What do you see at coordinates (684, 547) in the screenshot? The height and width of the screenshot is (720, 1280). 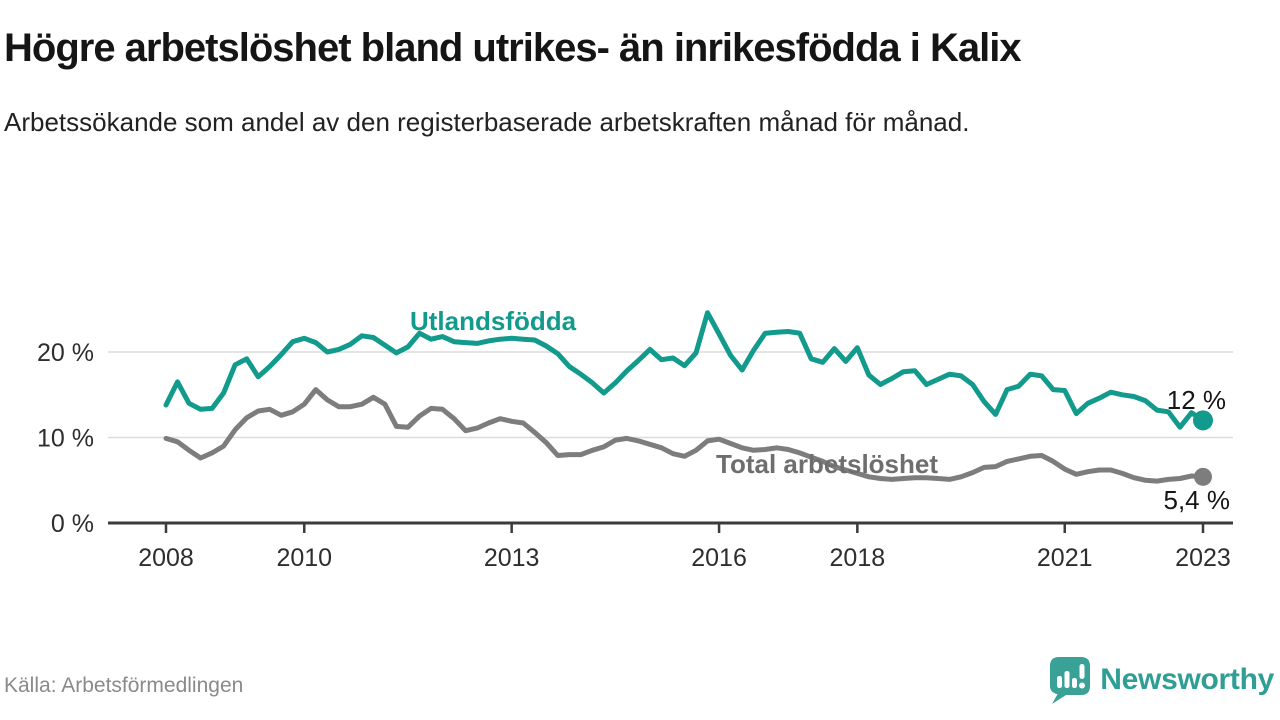 I see `x-axis-ticks-and-labels: 2008 2010 2013 2016 2018 2021 2023` at bounding box center [684, 547].